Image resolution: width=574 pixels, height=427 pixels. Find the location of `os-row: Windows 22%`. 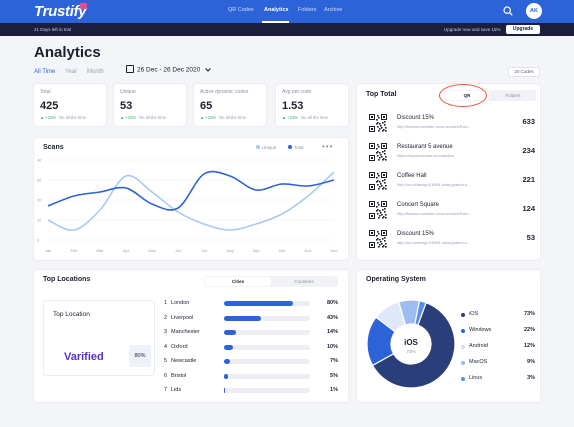

os-row: Windows 22% is located at coordinates (498, 331).